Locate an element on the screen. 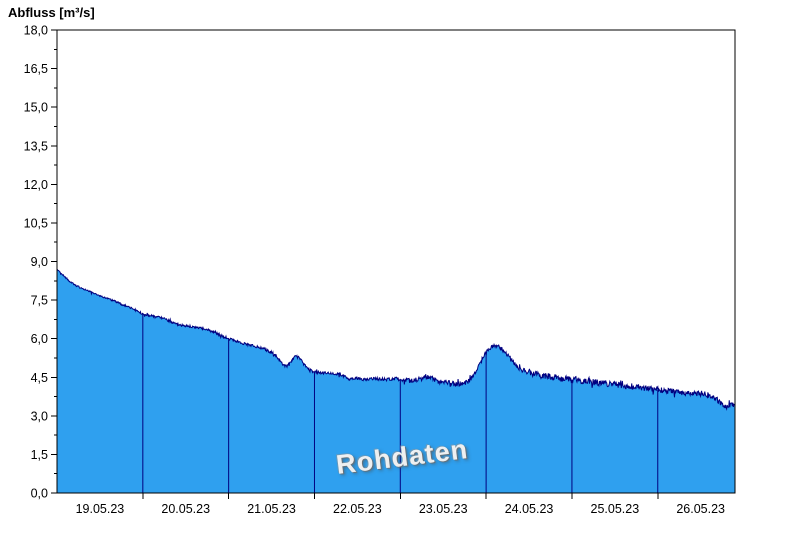  y-axis-label: 6,0 is located at coordinates (39, 339).